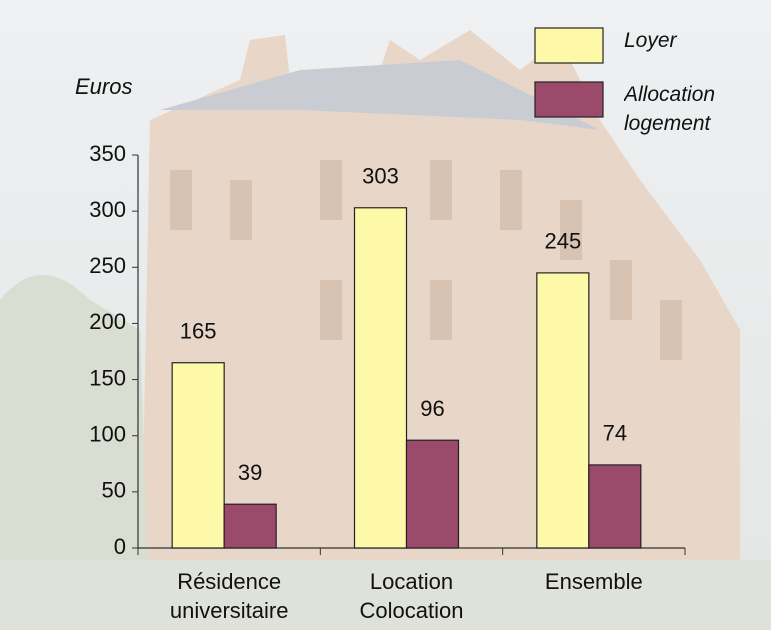 This screenshot has width=771, height=630. What do you see at coordinates (412, 610) in the screenshot?
I see `x-tick-label: Colocation` at bounding box center [412, 610].